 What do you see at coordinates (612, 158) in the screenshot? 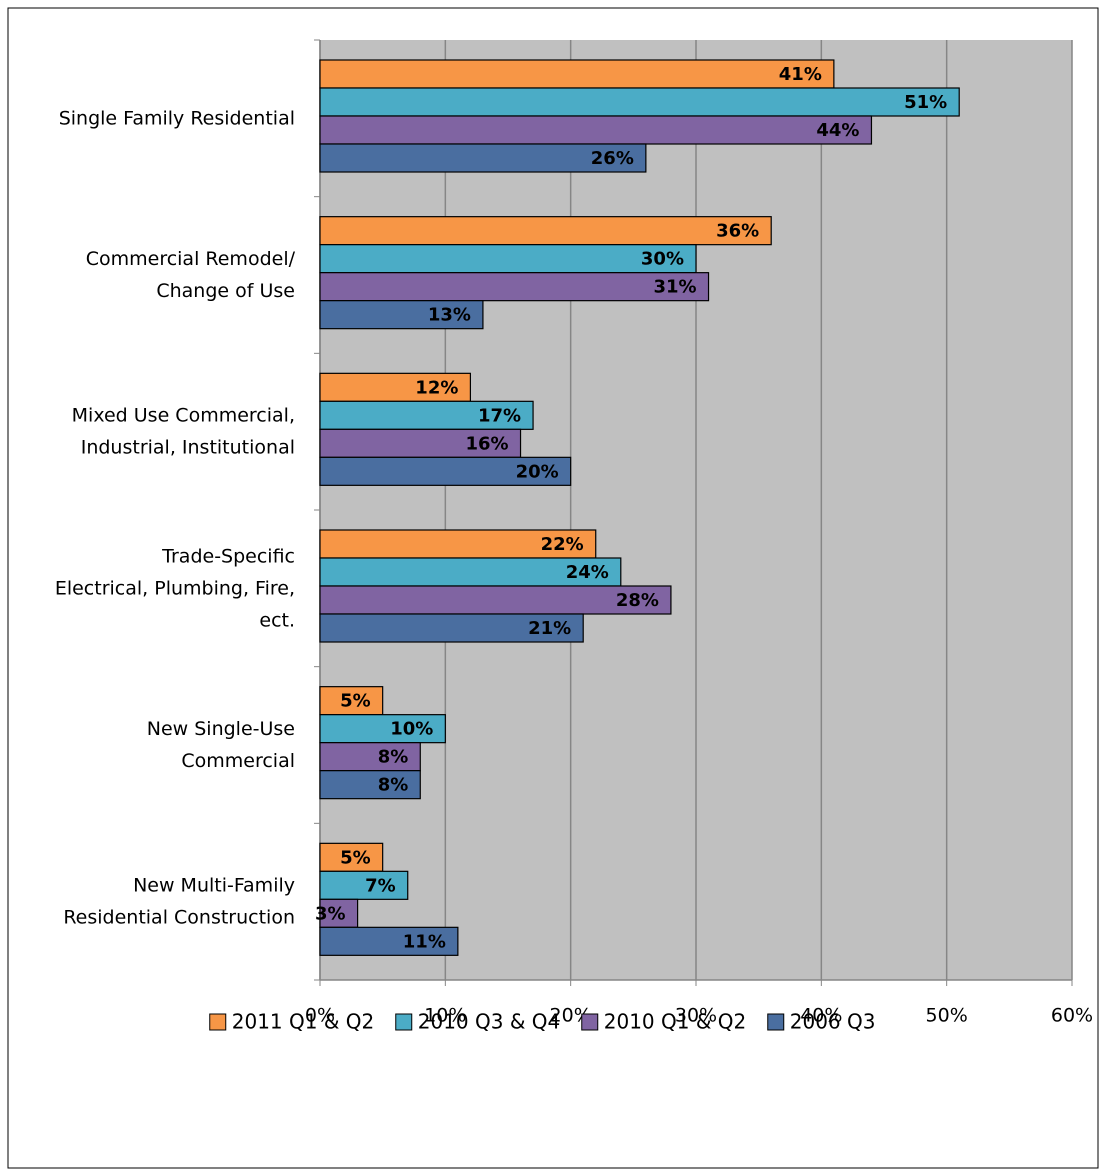
I see `value-label: 26%` at bounding box center [612, 158].